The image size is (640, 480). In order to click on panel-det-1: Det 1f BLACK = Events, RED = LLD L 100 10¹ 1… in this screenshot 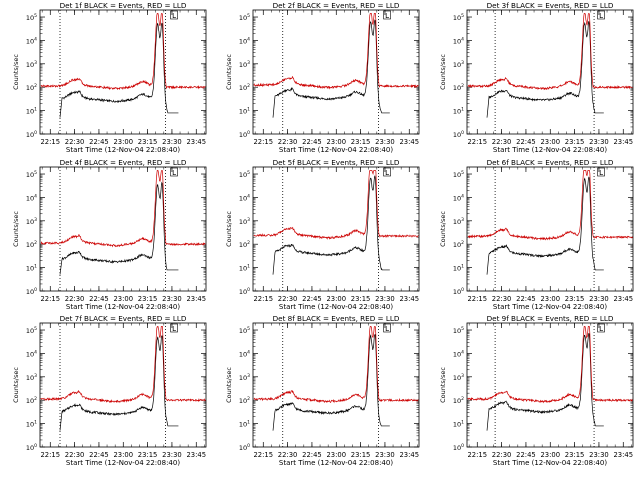, I will do `click(109, 77)`.